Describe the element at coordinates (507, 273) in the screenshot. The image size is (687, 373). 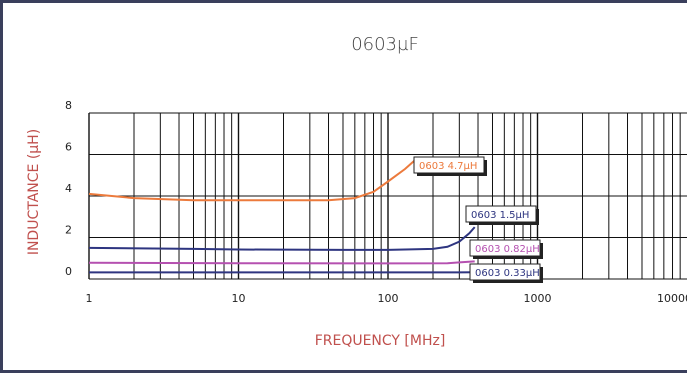
I see `series-label-text: 0603 0.33µH` at that location.